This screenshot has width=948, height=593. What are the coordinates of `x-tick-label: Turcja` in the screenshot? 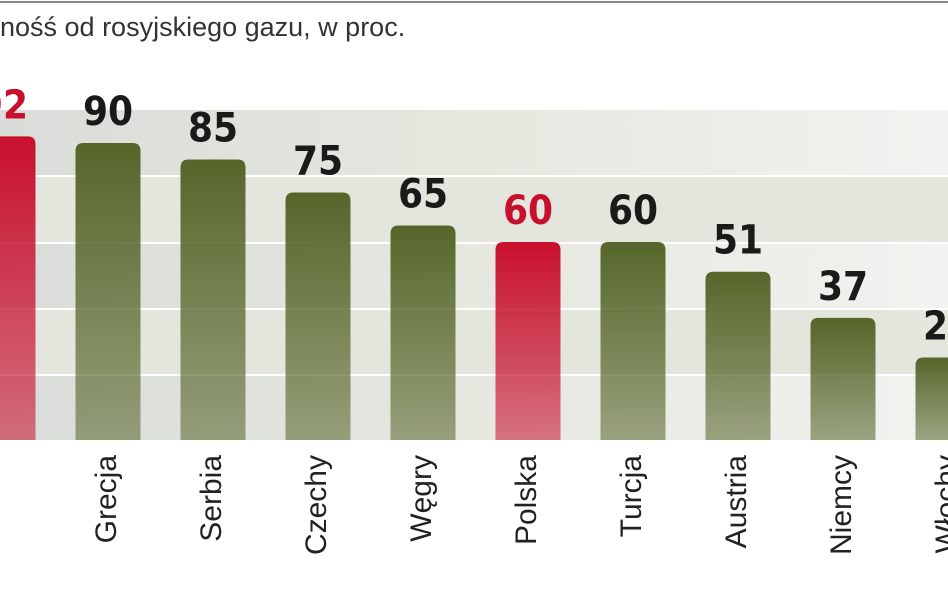 It's located at (631, 496).